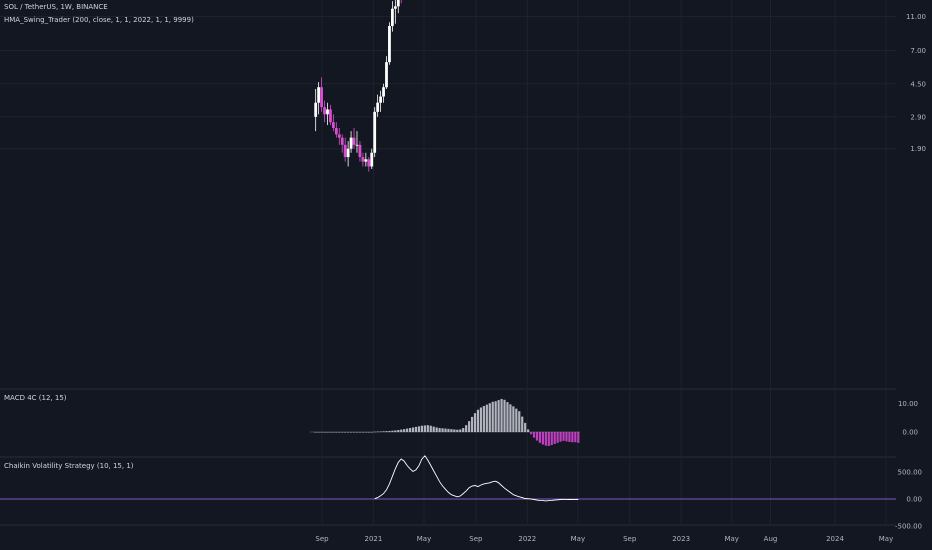 The height and width of the screenshot is (550, 932). Describe the element at coordinates (35, 398) in the screenshot. I see `macd-pane-label: MACD 4C (12, 15)` at that location.